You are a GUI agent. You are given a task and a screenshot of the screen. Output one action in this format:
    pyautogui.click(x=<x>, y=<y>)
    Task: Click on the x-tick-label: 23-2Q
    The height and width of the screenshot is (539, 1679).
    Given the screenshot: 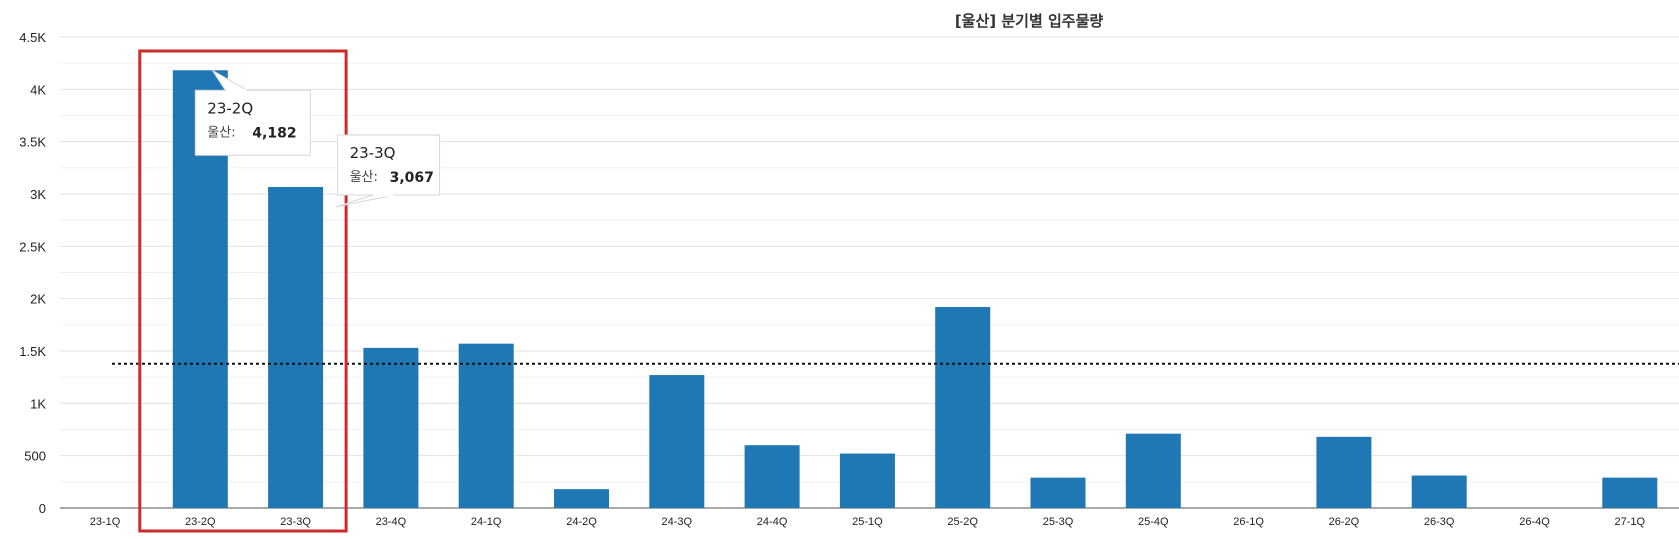 What is the action you would take?
    pyautogui.click(x=200, y=522)
    